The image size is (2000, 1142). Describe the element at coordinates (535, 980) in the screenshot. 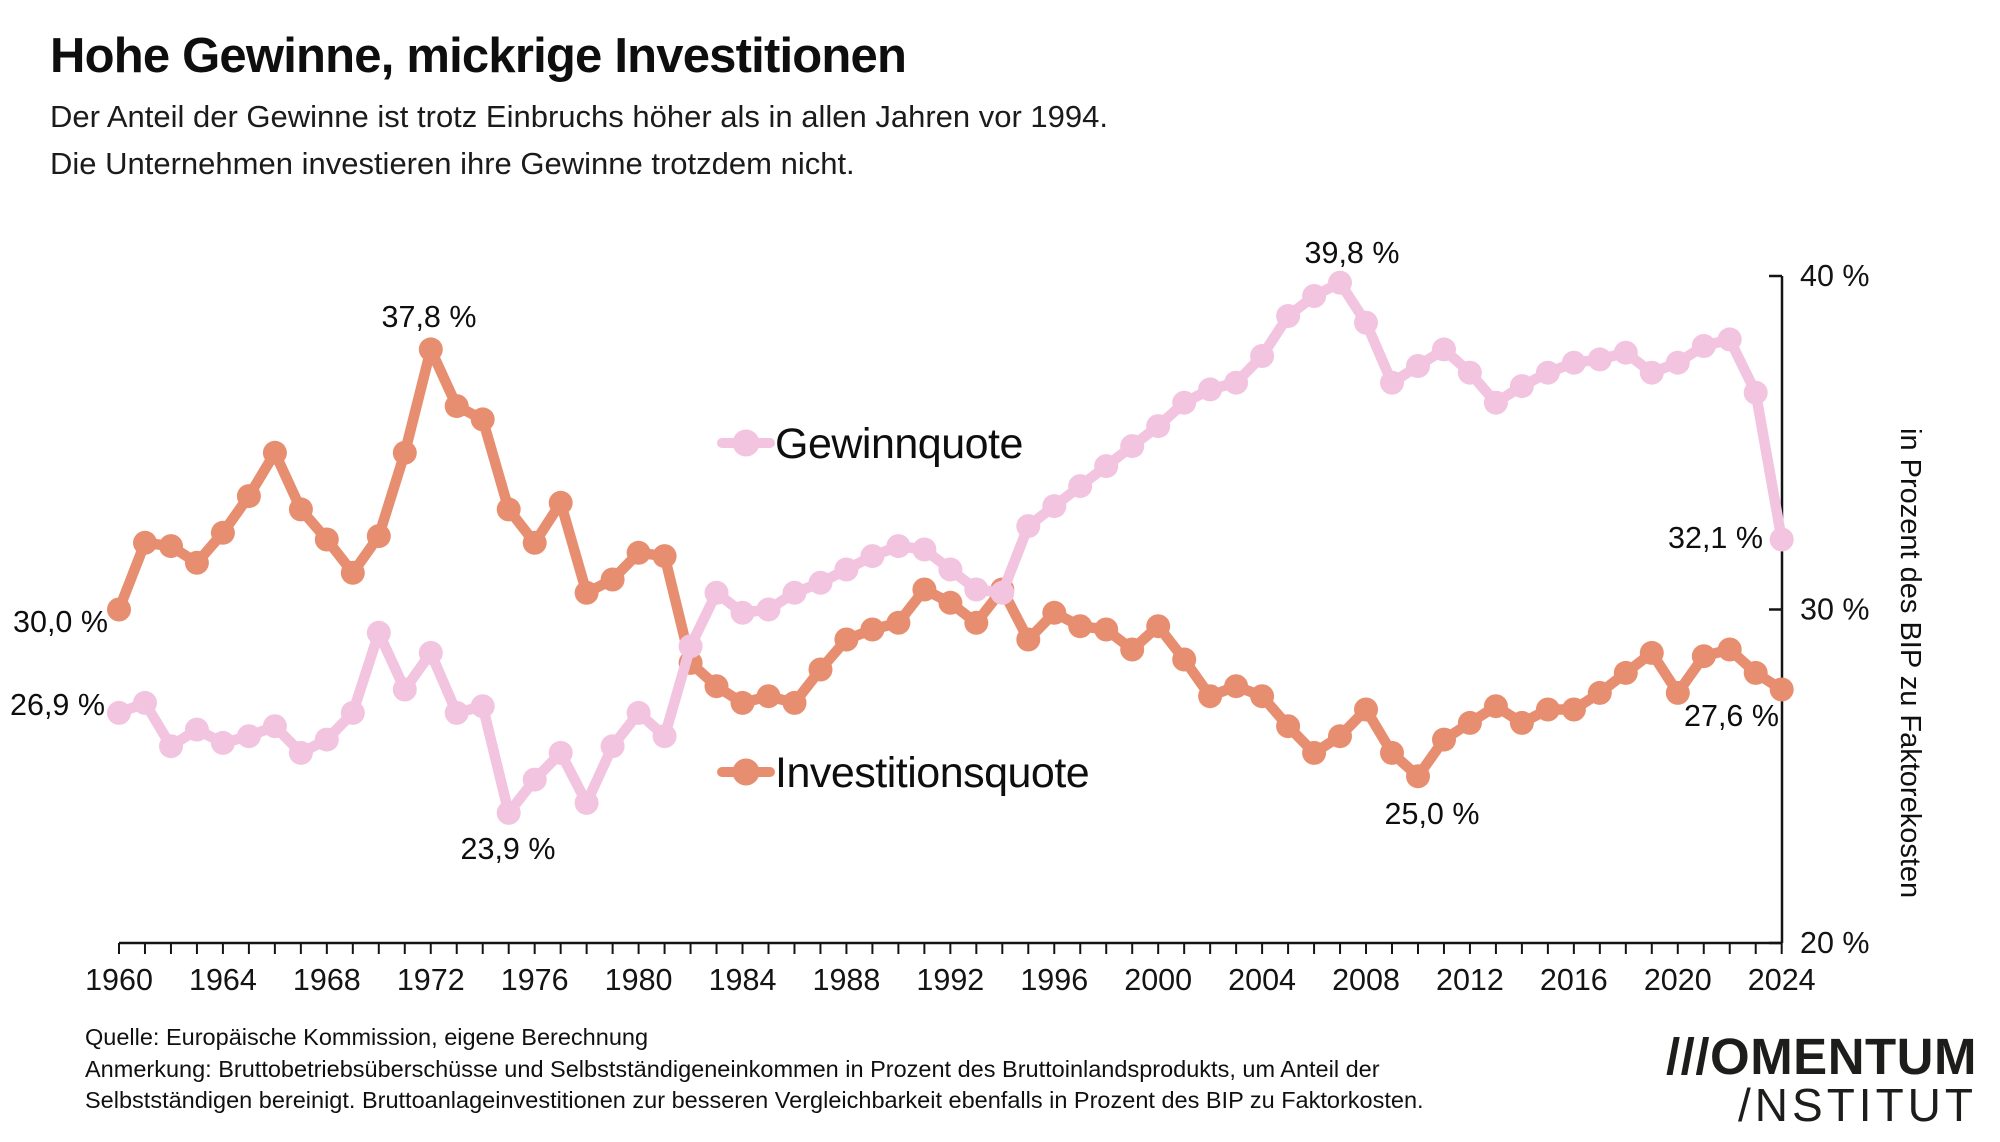

I see `x-axis-tick-label: 1976` at that location.